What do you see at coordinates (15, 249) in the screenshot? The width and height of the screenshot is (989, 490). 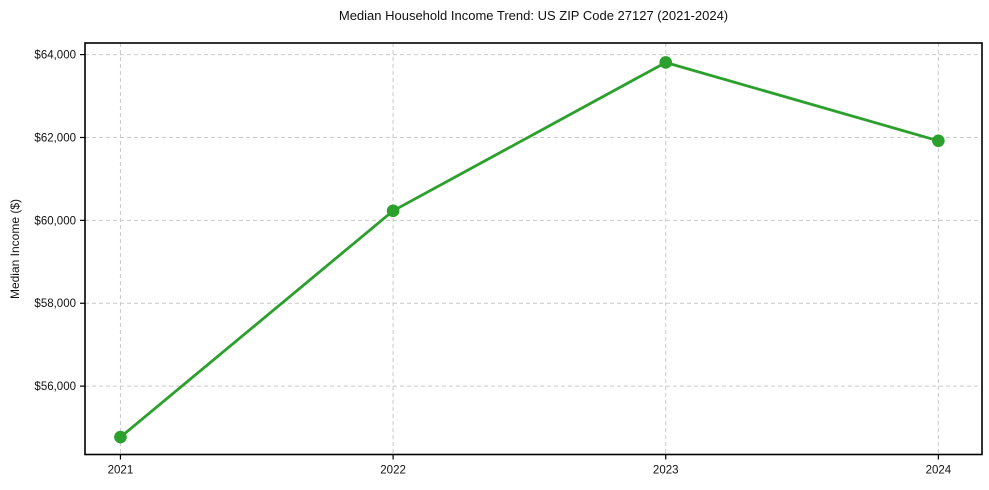 I see `y-axis-label: Median Income ($)` at bounding box center [15, 249].